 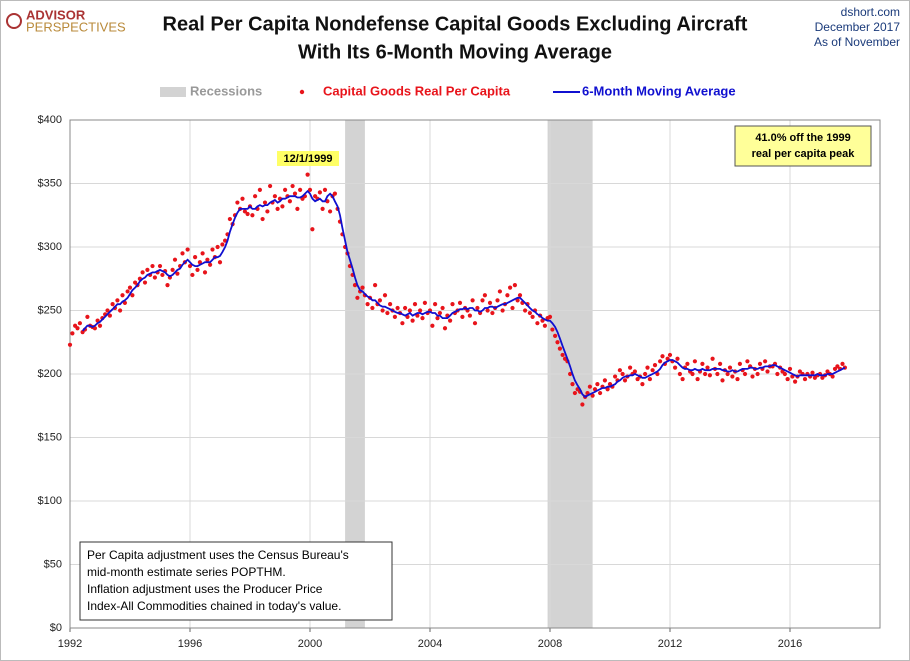 What do you see at coordinates (14, 21) in the screenshot?
I see `logo-icon` at bounding box center [14, 21].